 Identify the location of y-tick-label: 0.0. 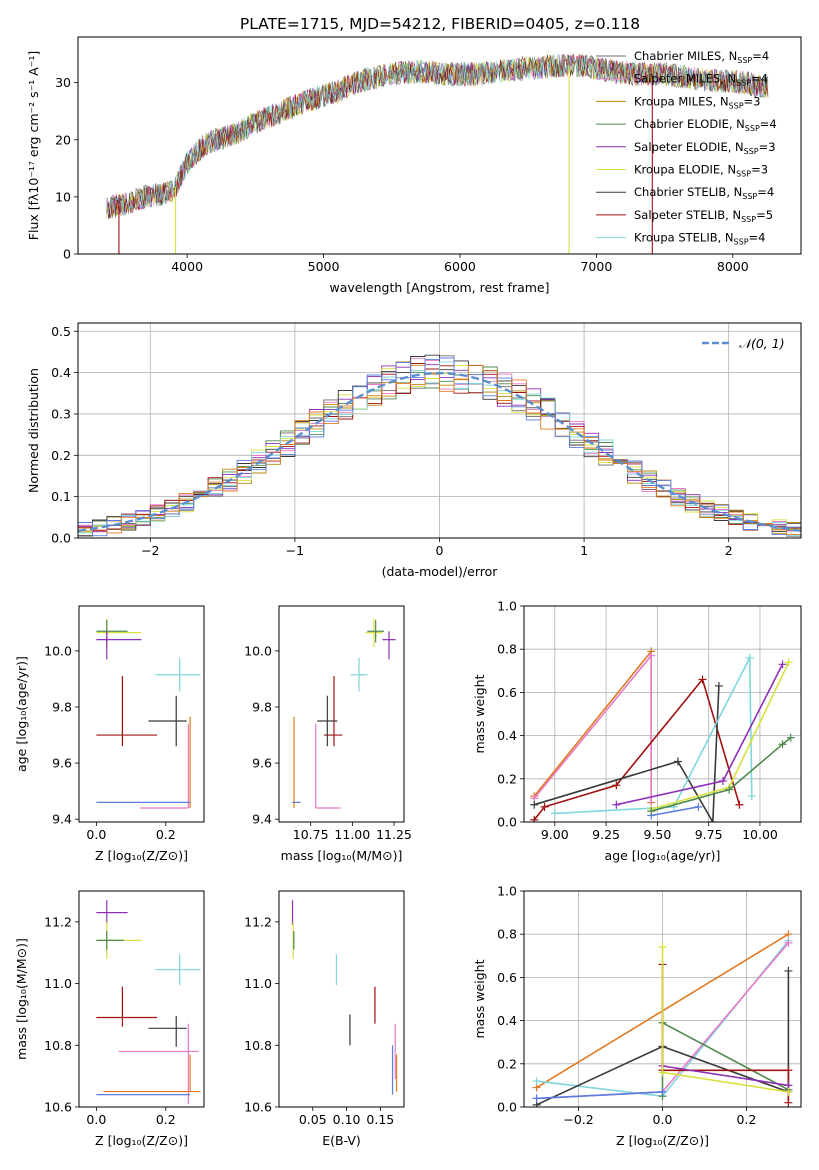
(507, 822).